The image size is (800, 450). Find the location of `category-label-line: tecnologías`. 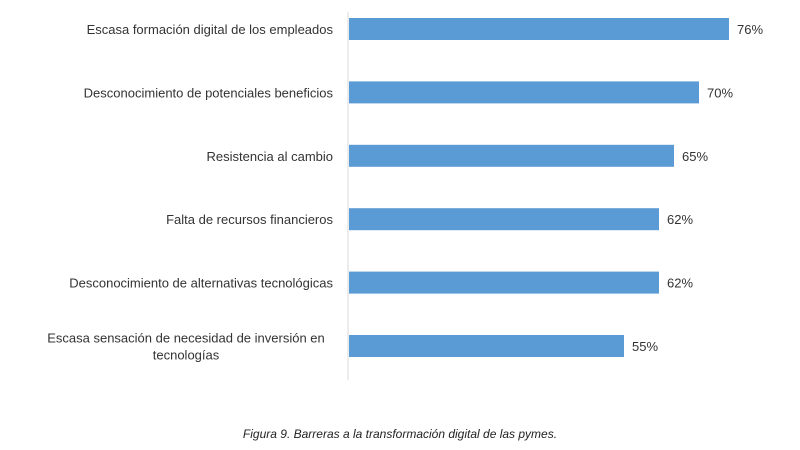

category-label-line: tecnologías is located at coordinates (186, 355).